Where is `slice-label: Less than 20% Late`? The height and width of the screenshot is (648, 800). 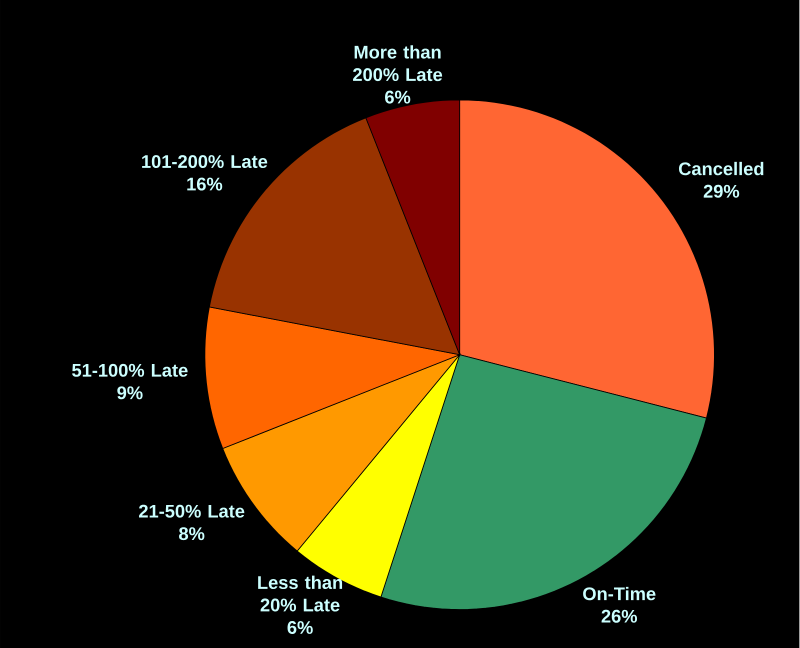
slice-label: Less than 20% Late is located at coordinates (300, 593).